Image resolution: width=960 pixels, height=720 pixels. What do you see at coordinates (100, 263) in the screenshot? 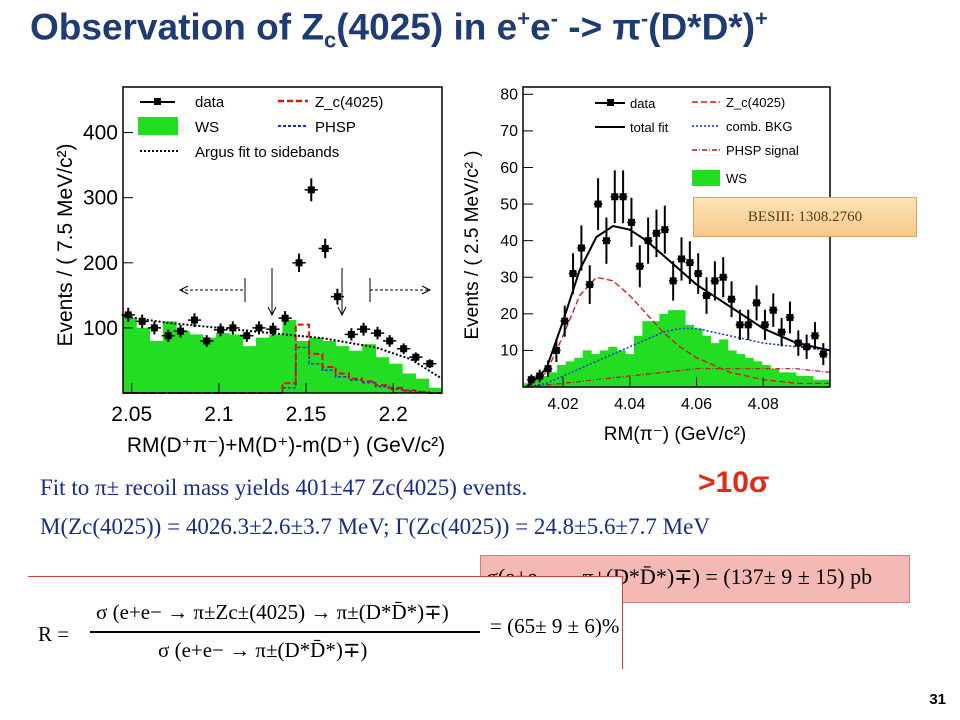
I see `y-tick-label: 200` at bounding box center [100, 263].